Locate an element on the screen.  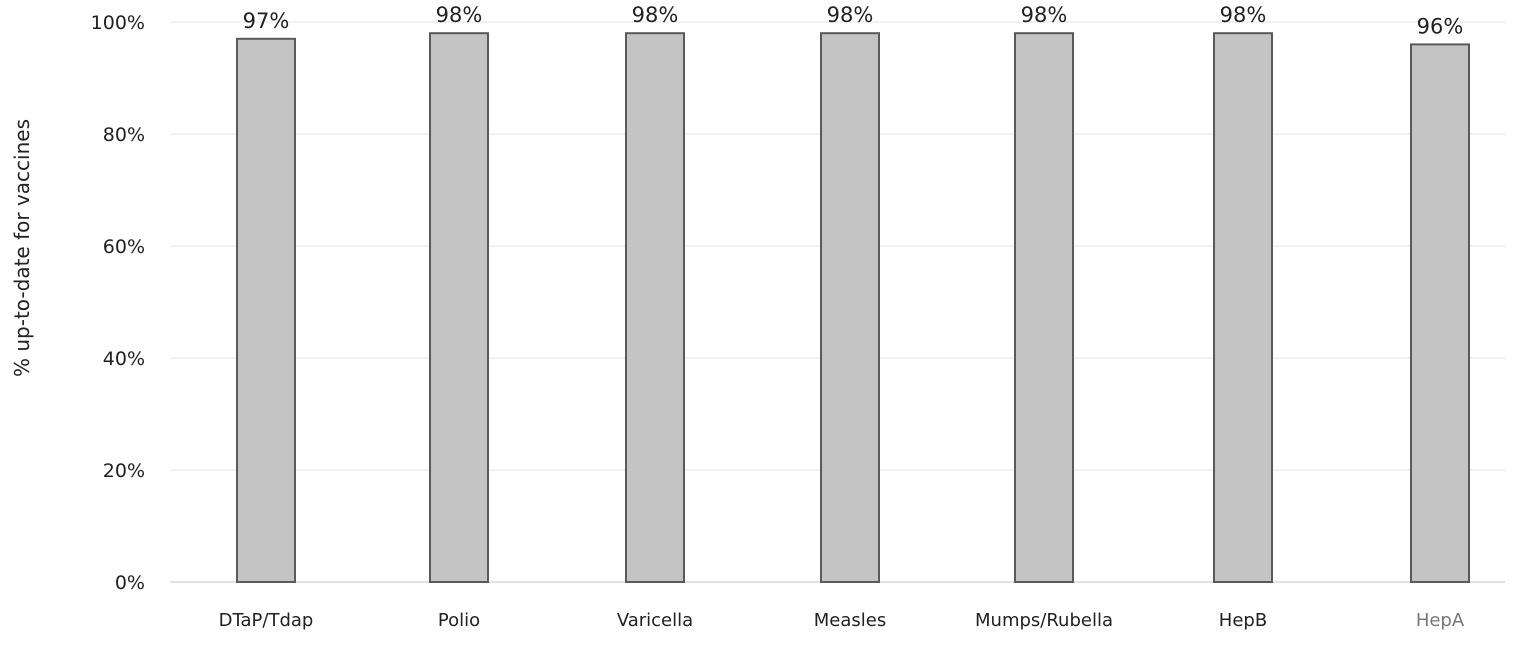
x-tick-label: HepA is located at coordinates (1440, 620).